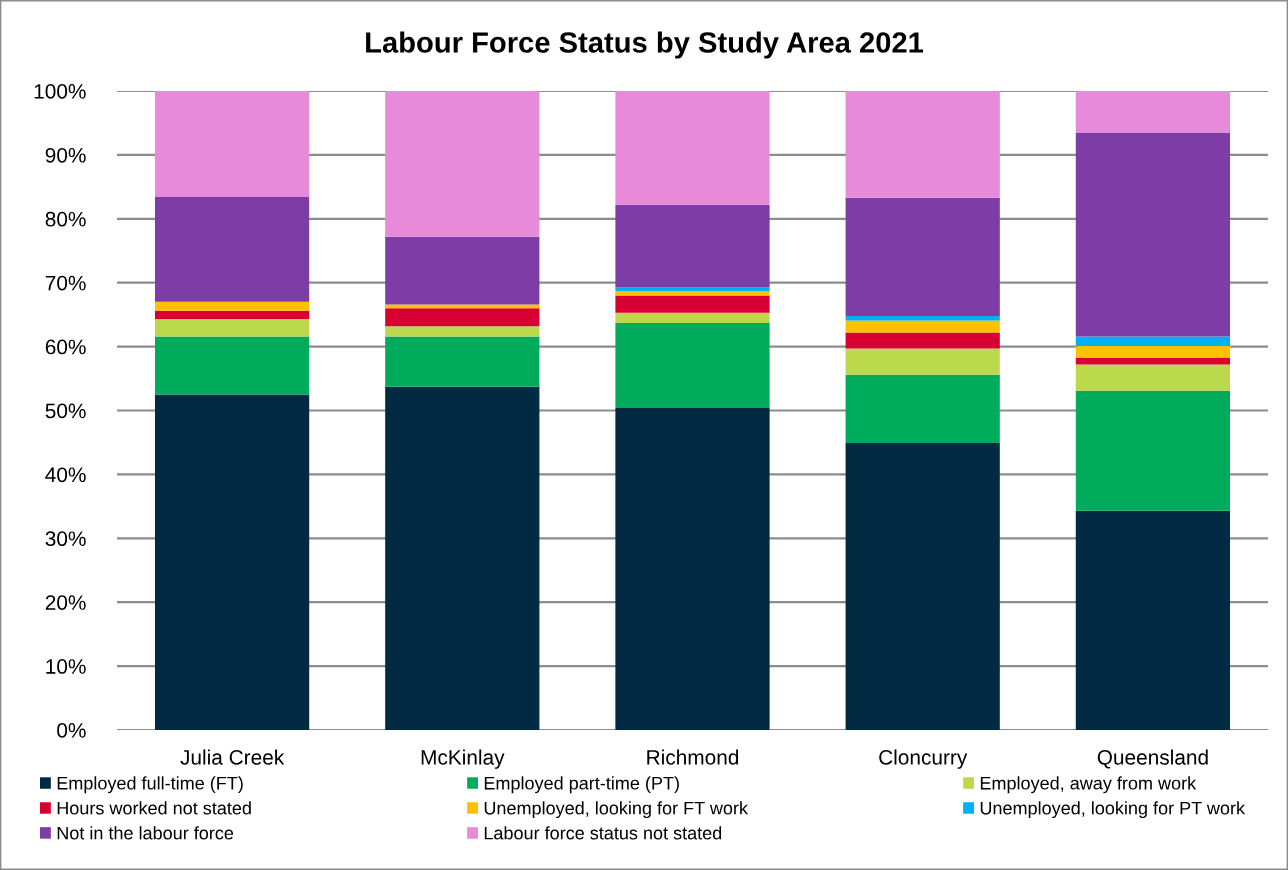 The width and height of the screenshot is (1288, 870). Describe the element at coordinates (71, 730) in the screenshot. I see `y-tick-label: 0%` at that location.